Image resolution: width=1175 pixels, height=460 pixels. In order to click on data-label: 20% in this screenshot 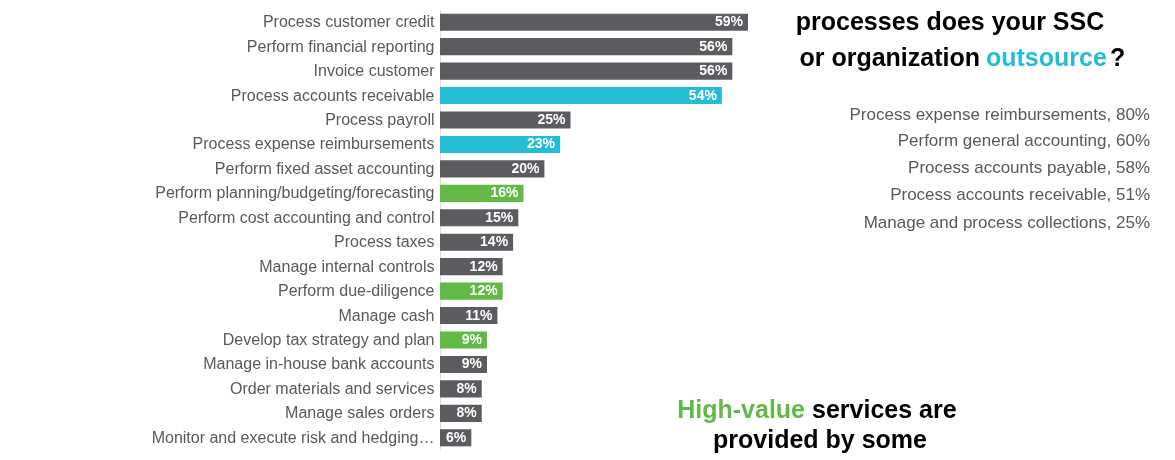, I will do `click(525, 167)`.